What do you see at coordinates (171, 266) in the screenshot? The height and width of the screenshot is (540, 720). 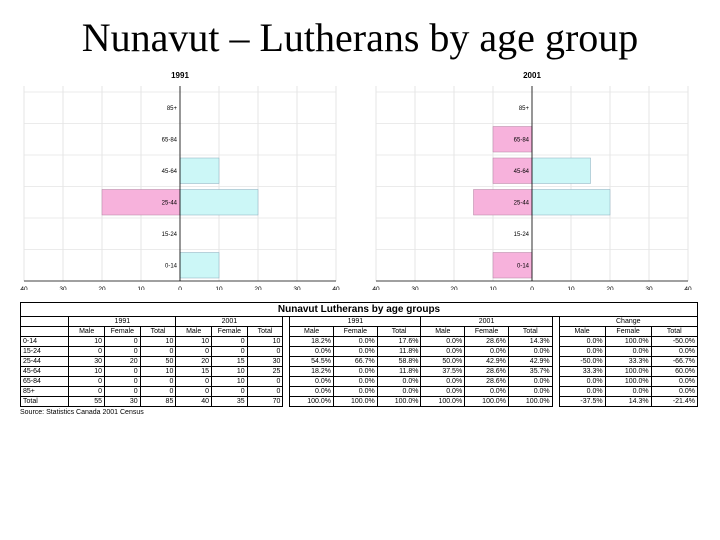 I see `category-label: 0-14` at bounding box center [171, 266].